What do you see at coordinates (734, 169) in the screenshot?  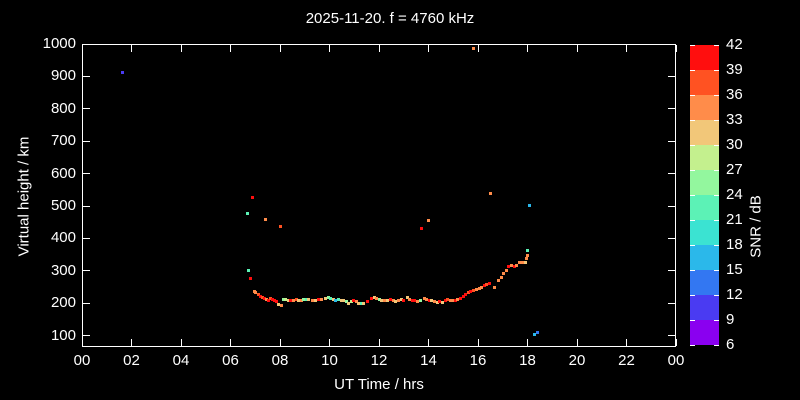 I see `colorbar-tick-label: 27` at bounding box center [734, 169].